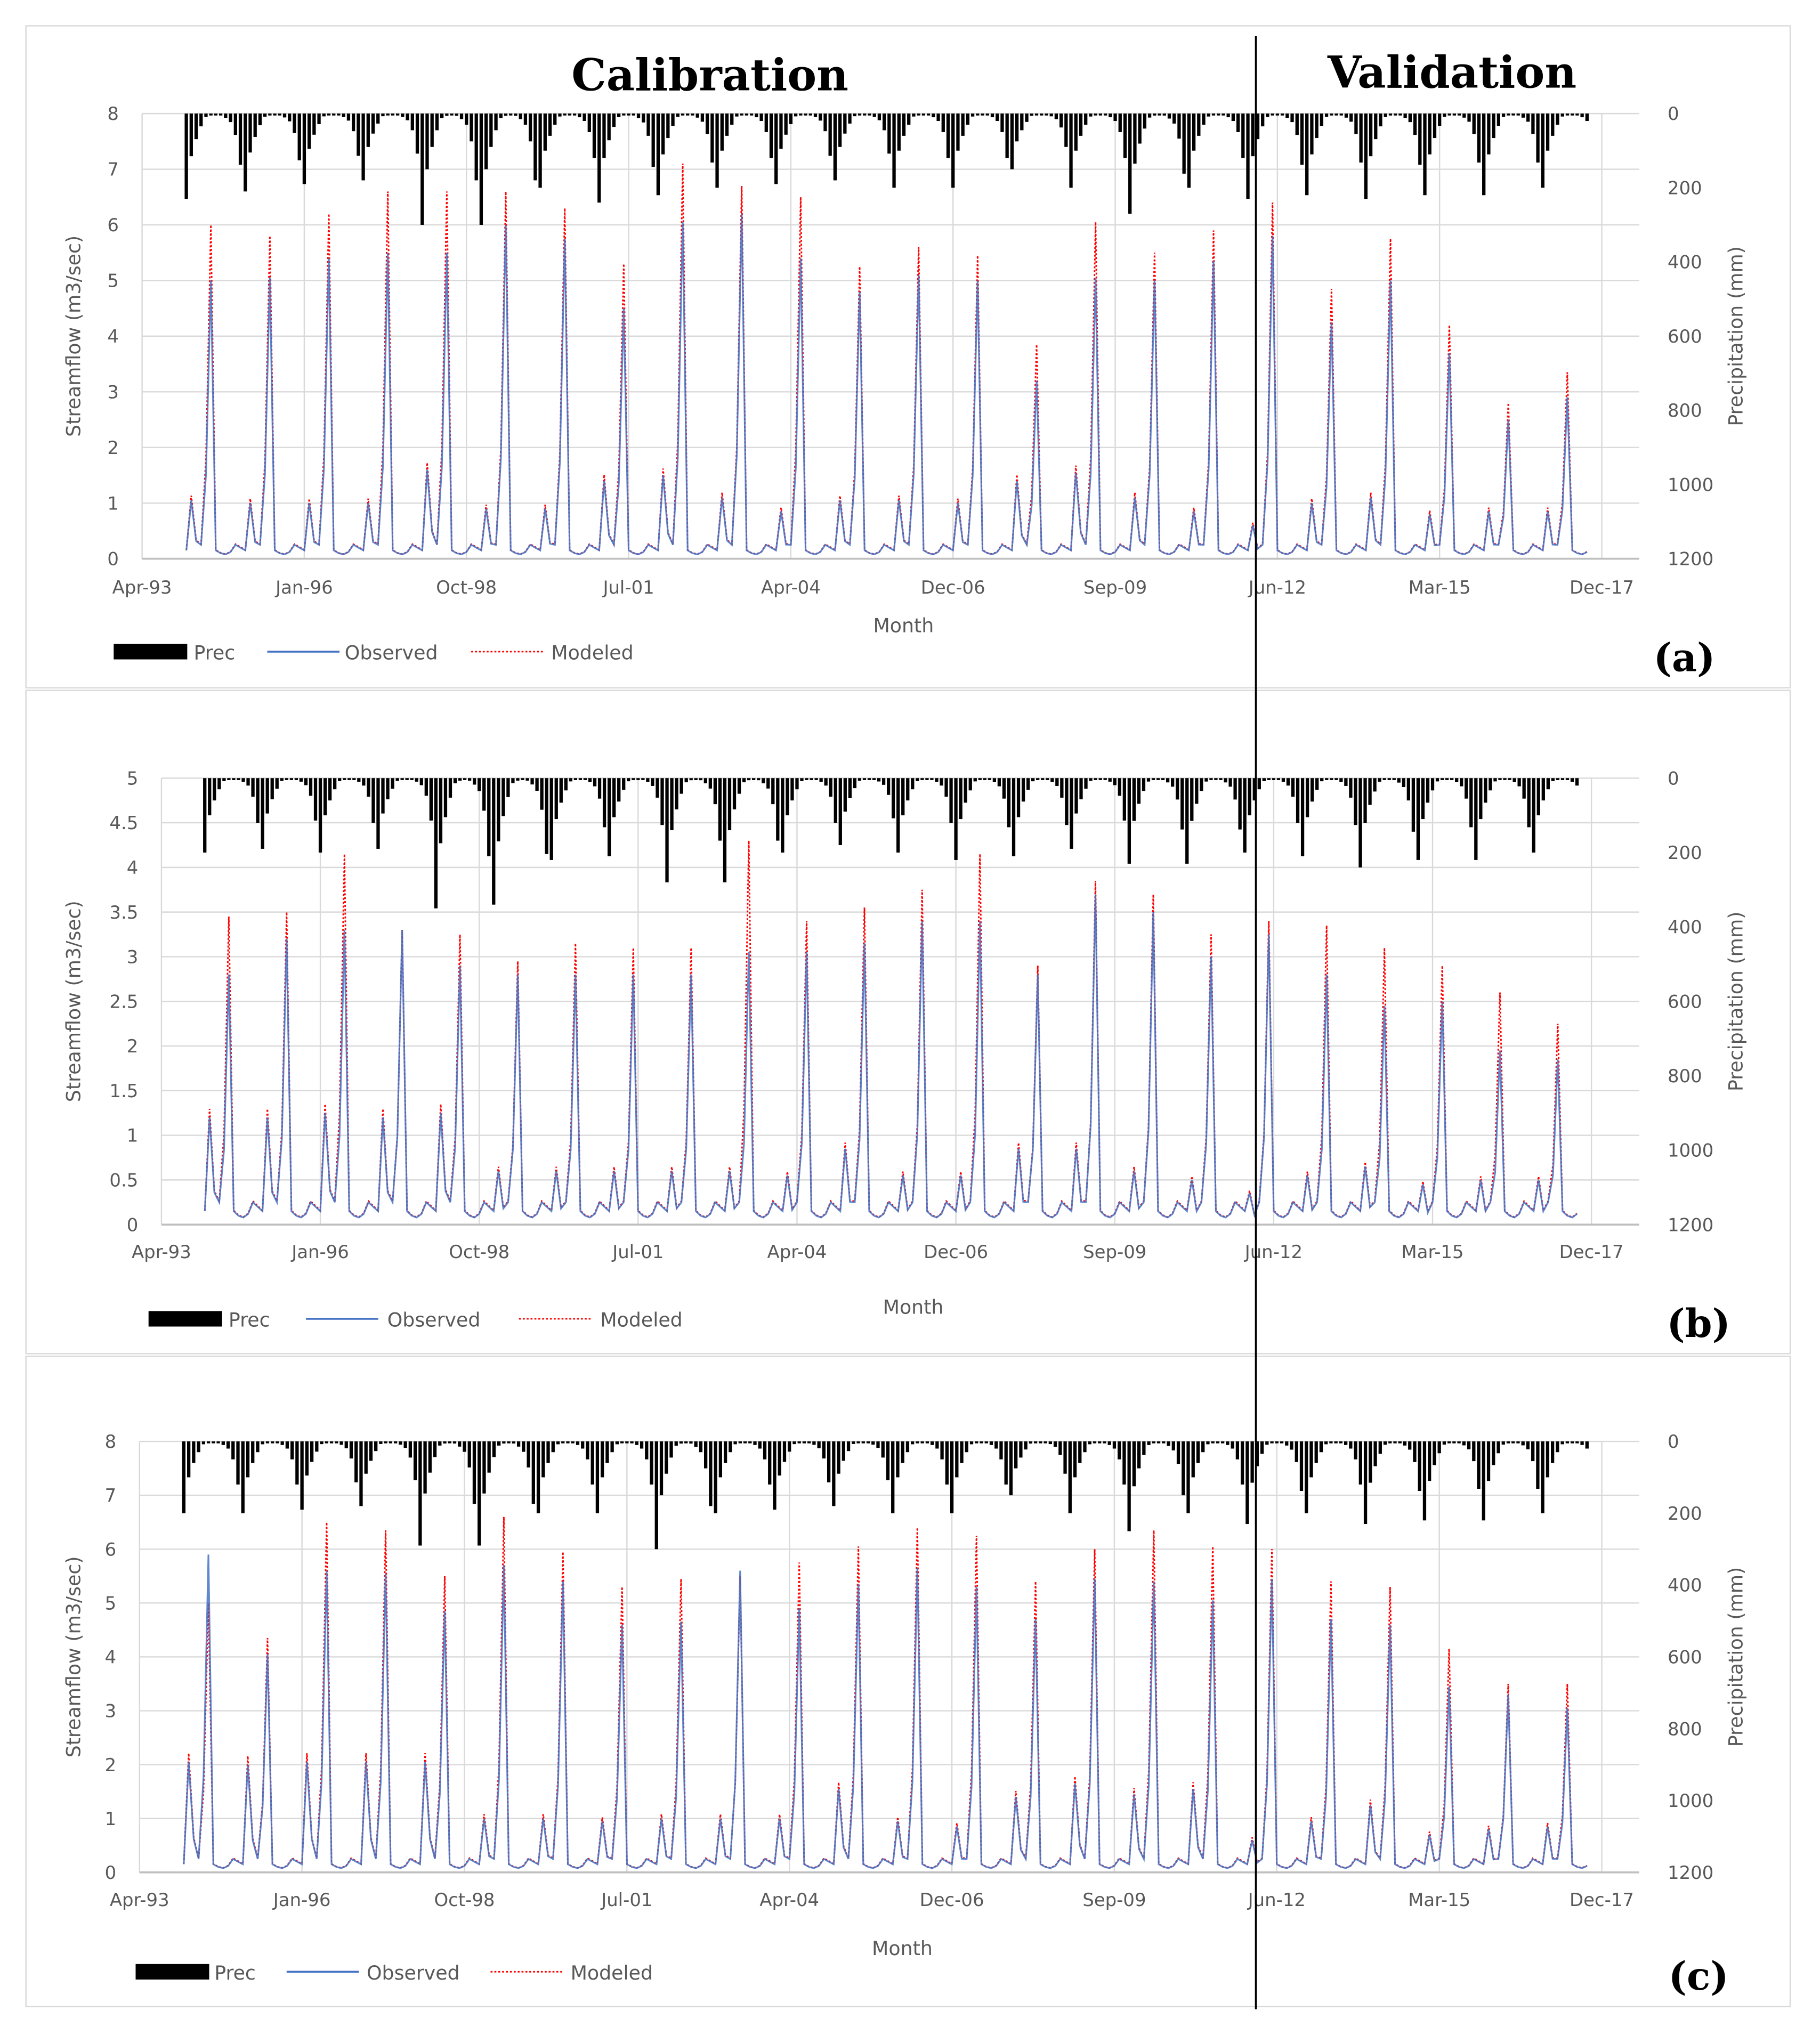  What do you see at coordinates (123, 1091) in the screenshot?
I see `y-tick-label: 1.5` at bounding box center [123, 1091].